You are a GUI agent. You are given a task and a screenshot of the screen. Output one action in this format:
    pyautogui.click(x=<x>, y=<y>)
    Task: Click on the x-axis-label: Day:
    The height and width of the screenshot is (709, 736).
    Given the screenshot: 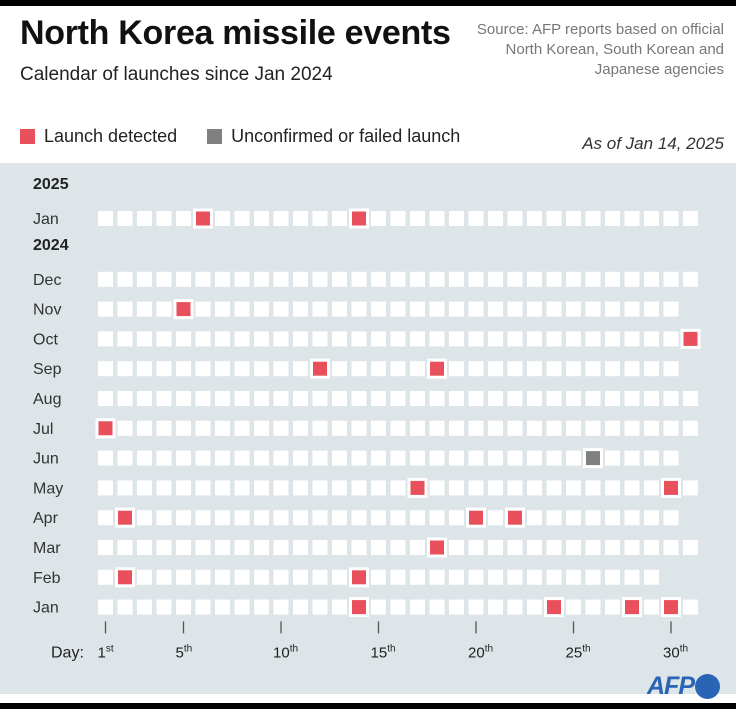 What is the action you would take?
    pyautogui.click(x=67, y=652)
    